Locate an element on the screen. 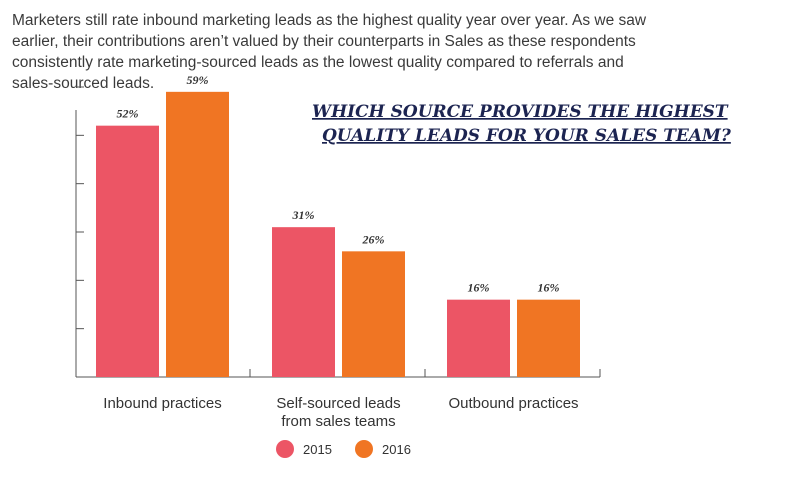 The image size is (800, 491). category-label: Outbound practices is located at coordinates (513, 403).